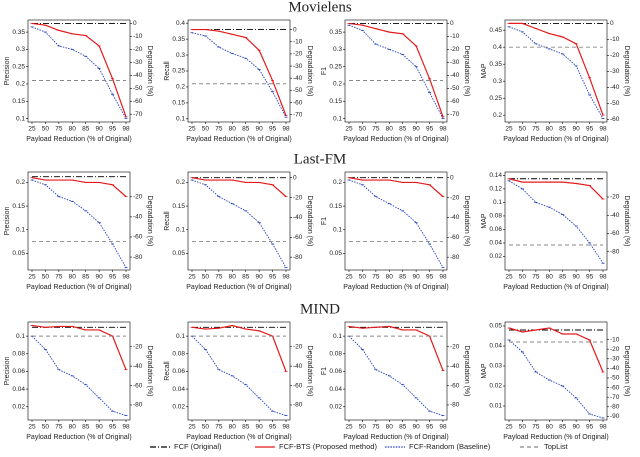  What do you see at coordinates (615, 39) in the screenshot?
I see `y2-tick-label: -10` at bounding box center [615, 39].